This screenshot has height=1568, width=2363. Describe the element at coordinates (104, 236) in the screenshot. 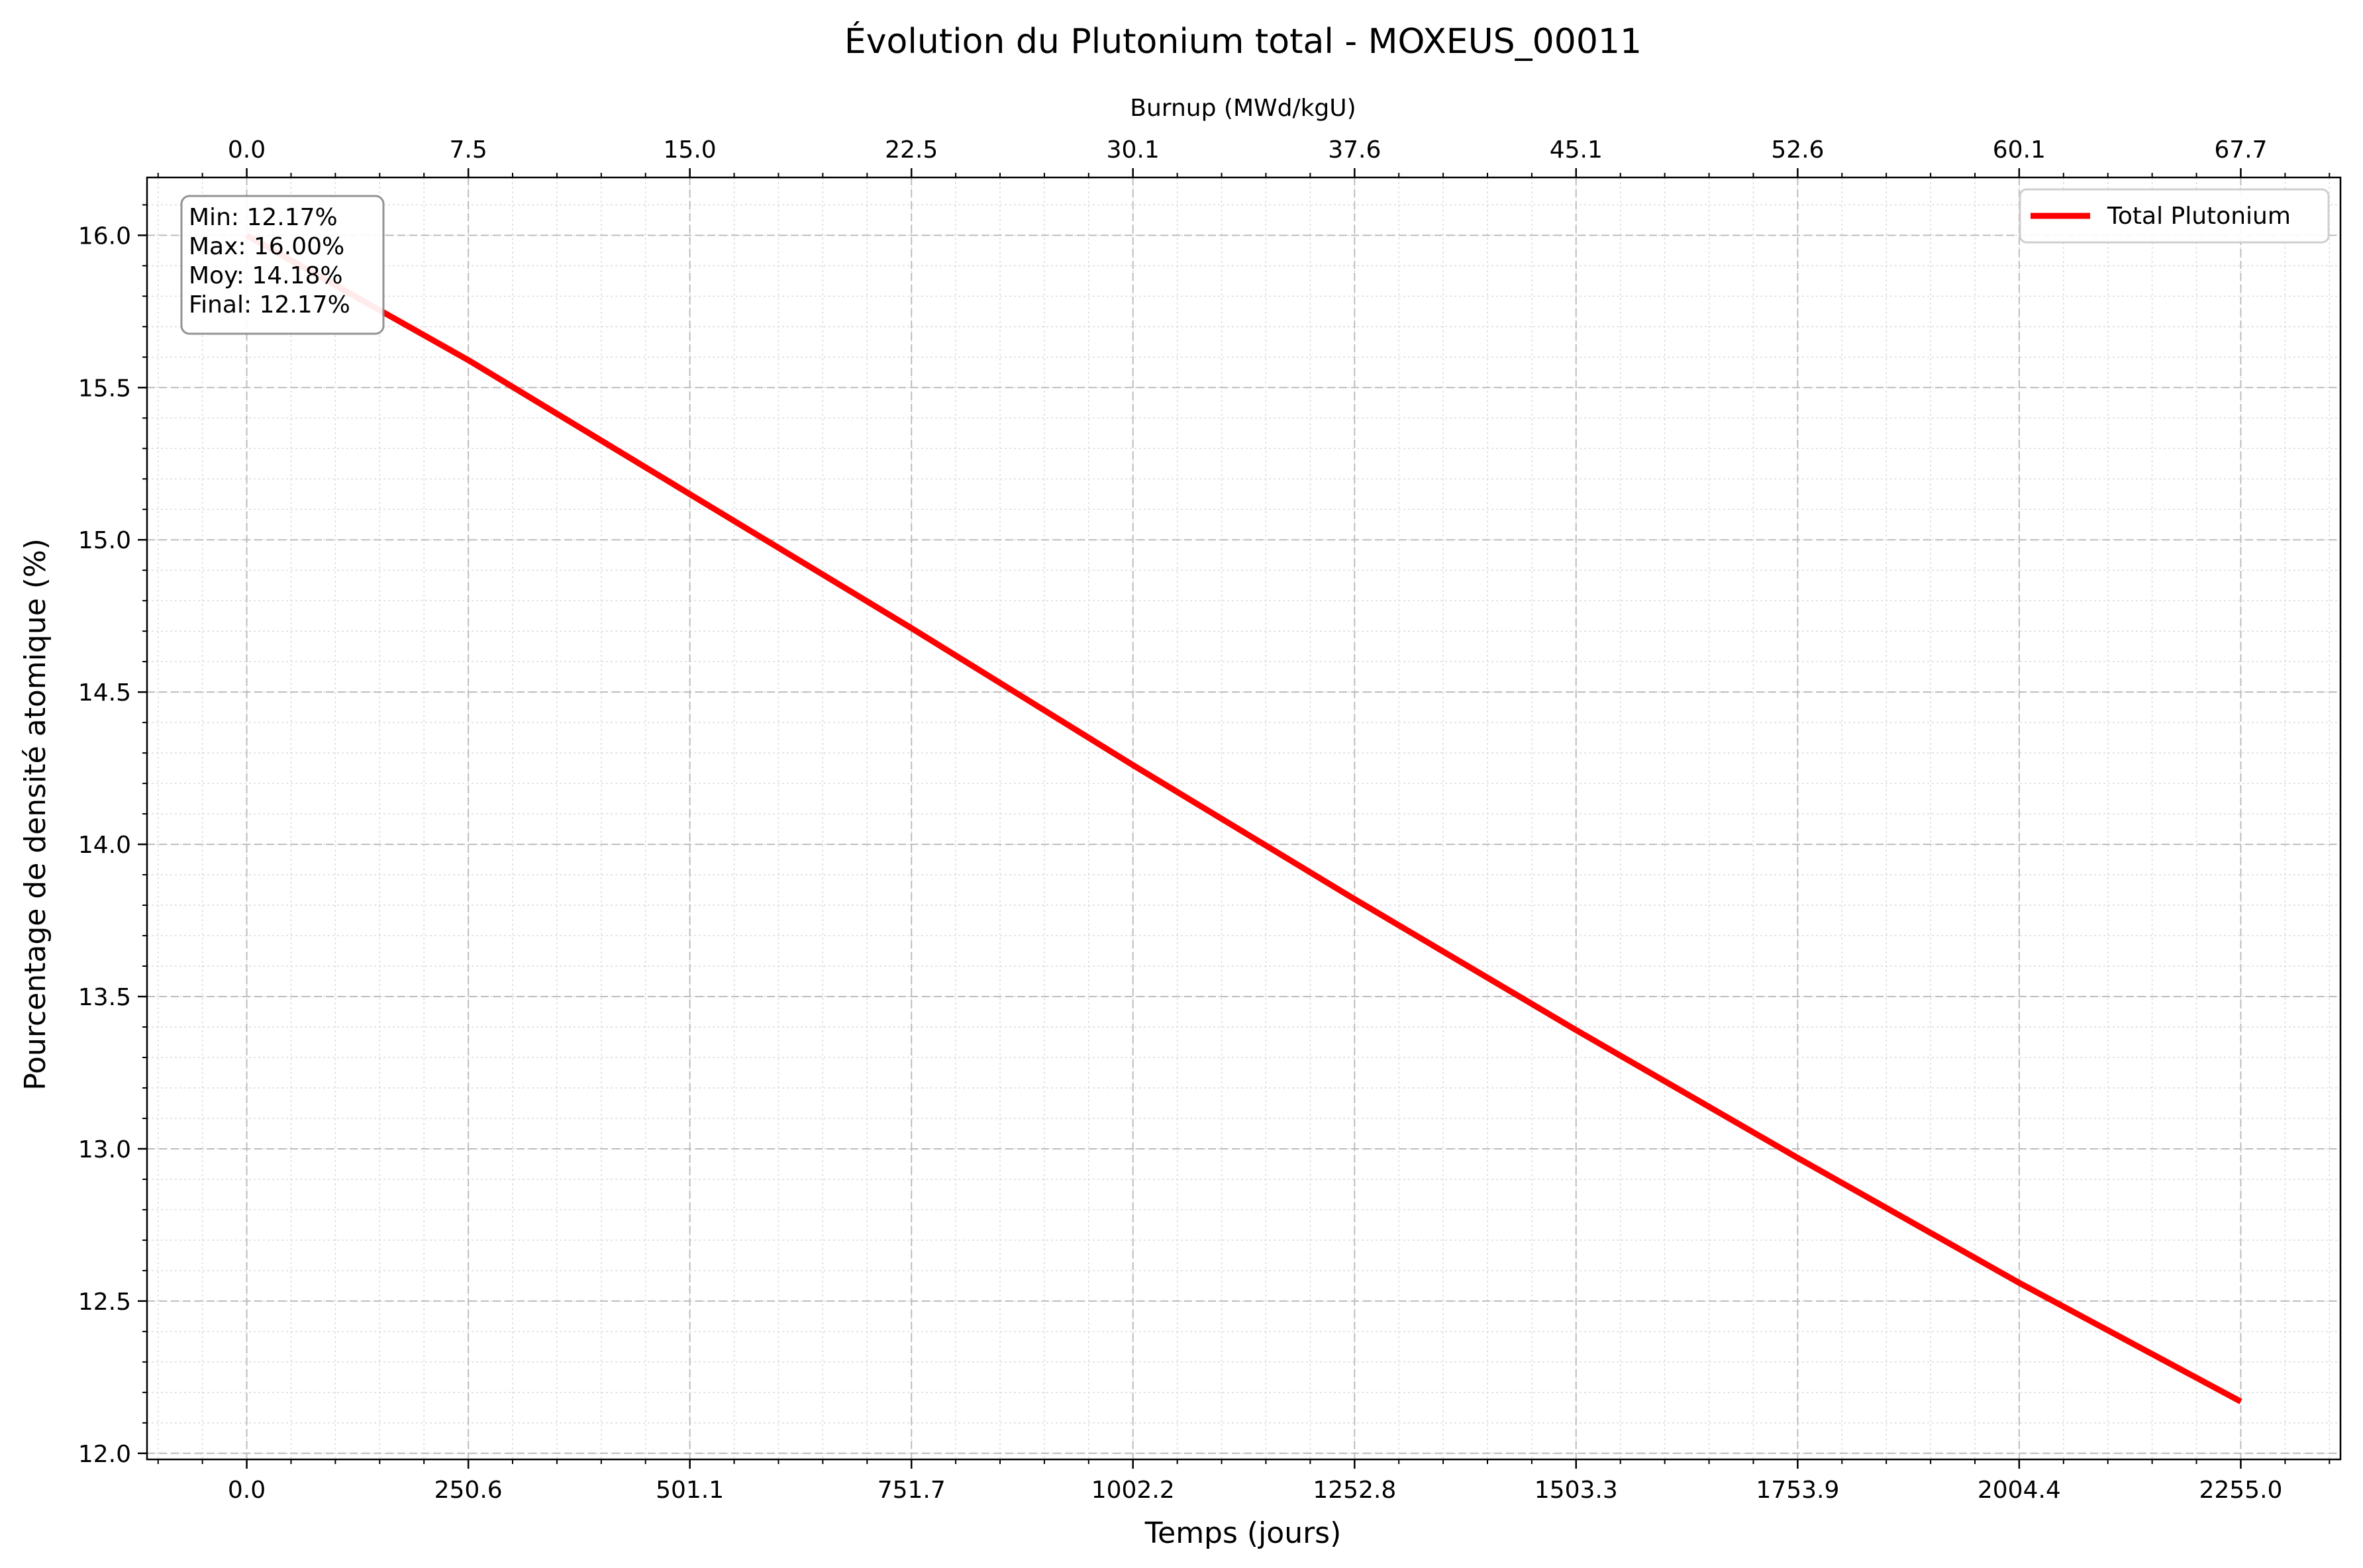

I see `y-tick-label: 16.0` at that location.